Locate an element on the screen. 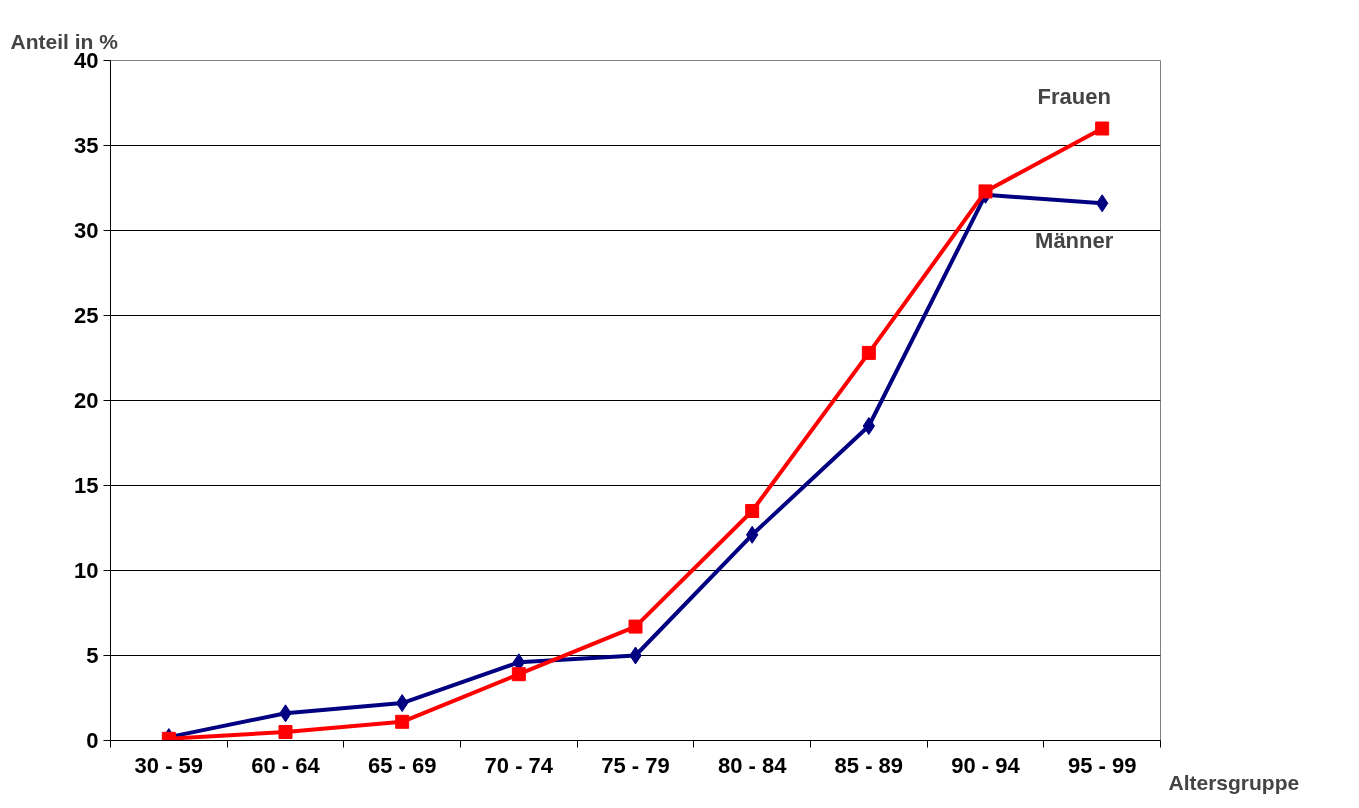  x-tick-label: 80 - 84 is located at coordinates (752, 765).